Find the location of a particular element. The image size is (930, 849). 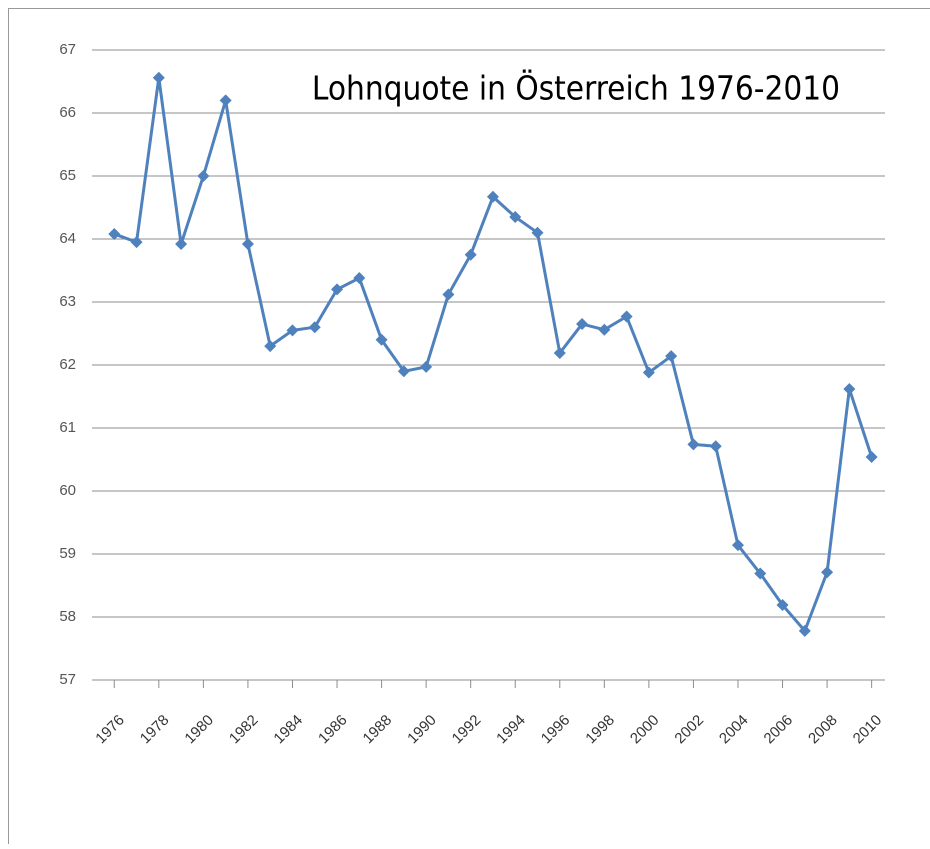

y-tick-label: 67 is located at coordinates (67, 49).